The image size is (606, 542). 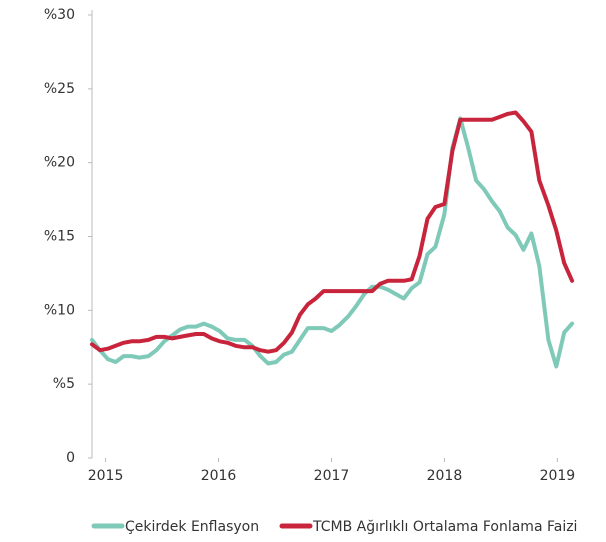 I want to click on y-tick-label: %30, so click(x=59, y=15).